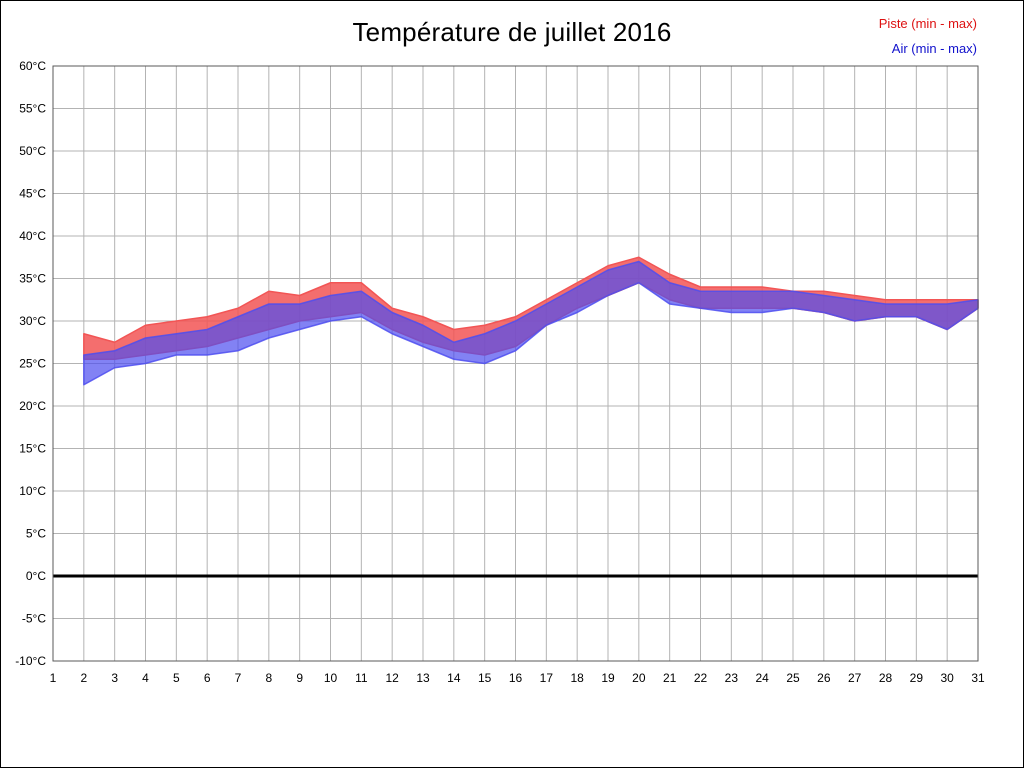 Image resolution: width=1024 pixels, height=768 pixels. Describe the element at coordinates (32, 151) in the screenshot. I see `y-axis-tick-label: 50°C` at that location.